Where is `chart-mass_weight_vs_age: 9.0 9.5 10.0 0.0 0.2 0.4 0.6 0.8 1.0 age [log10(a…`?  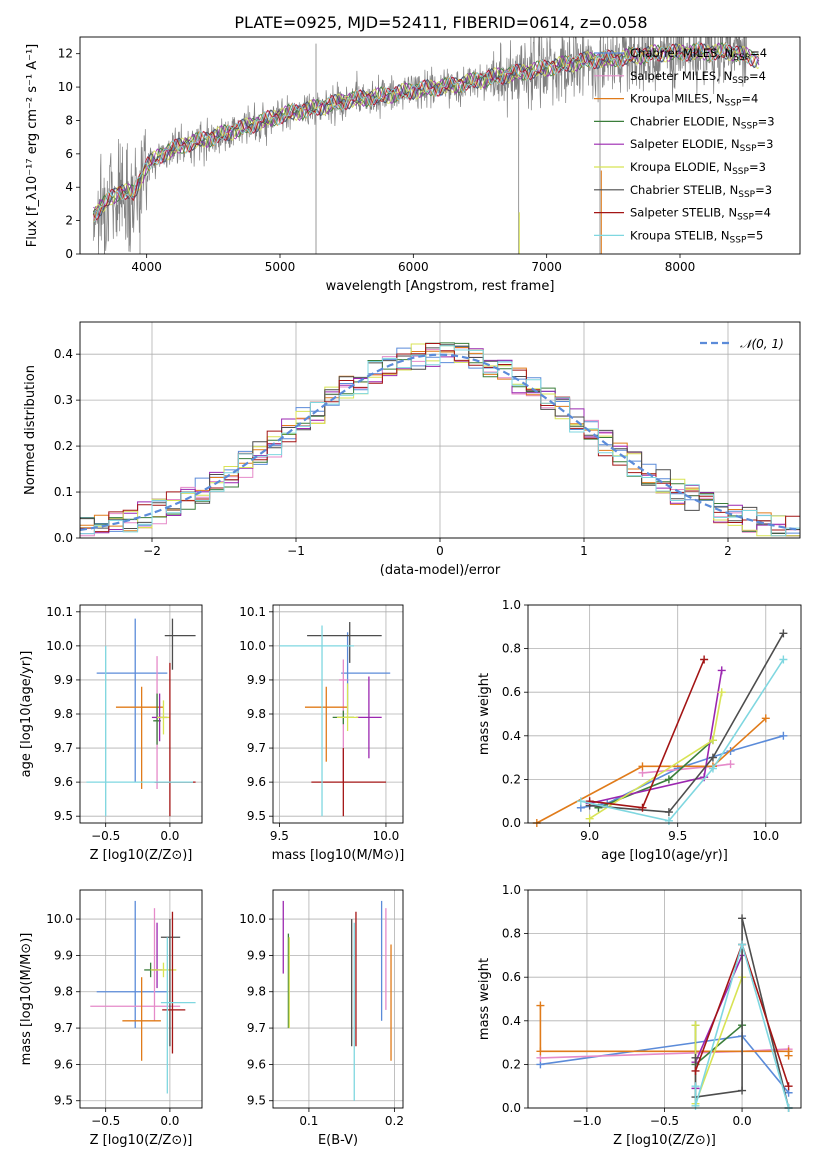
chart-mass_weight_vs_age: 9.0 9.5 10.0 0.0 0.2 0.4 0.6 0.8 1.0 age [log10(a… is located at coordinates (639, 730).